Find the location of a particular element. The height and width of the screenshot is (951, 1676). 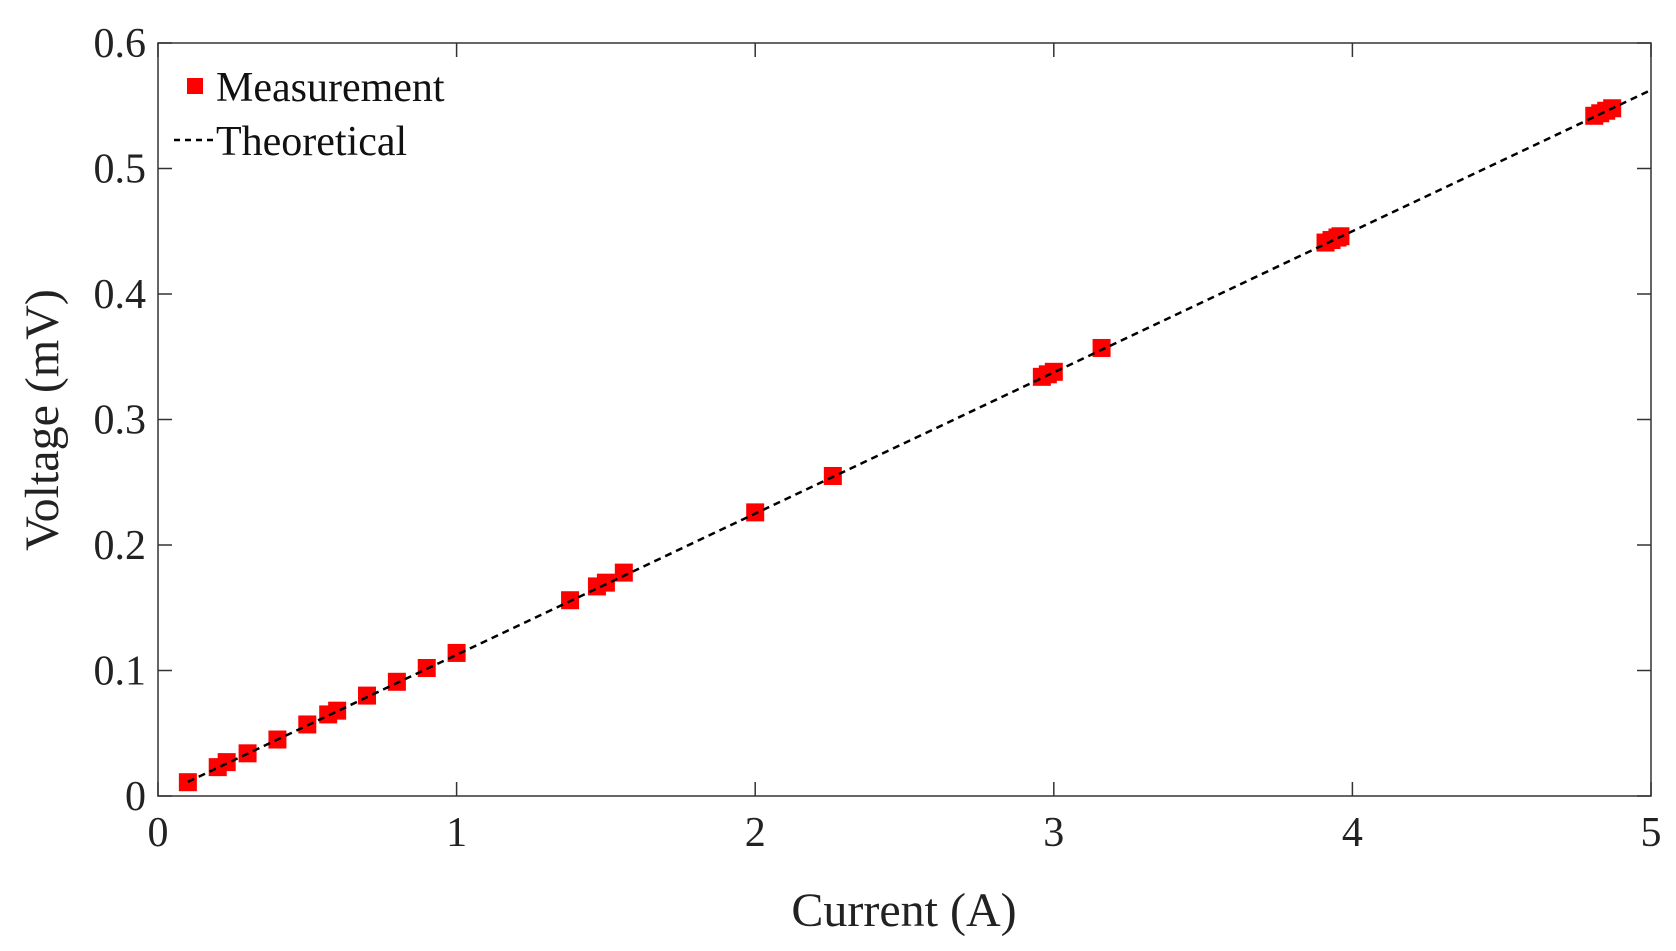

legend-measurement-label: Measurement is located at coordinates (330, 88).